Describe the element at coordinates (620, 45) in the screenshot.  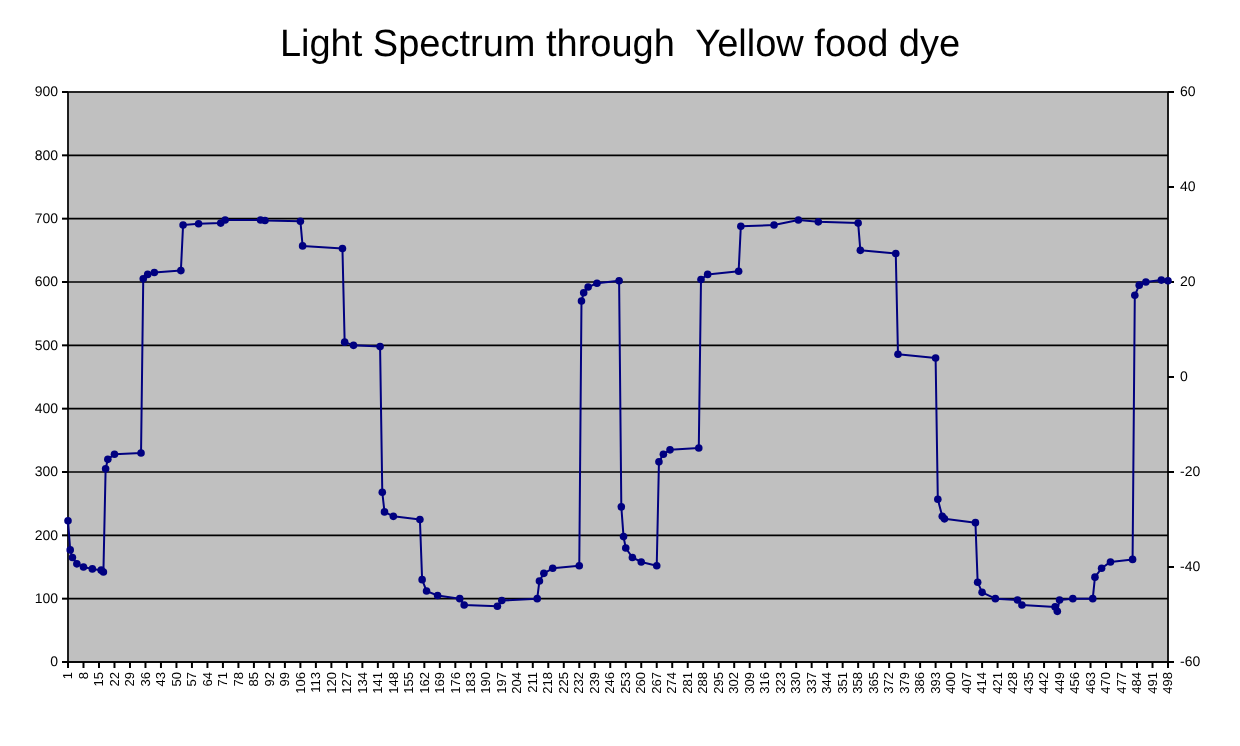
I see `chart-title: Light Spectrum through Yellow food dye` at that location.